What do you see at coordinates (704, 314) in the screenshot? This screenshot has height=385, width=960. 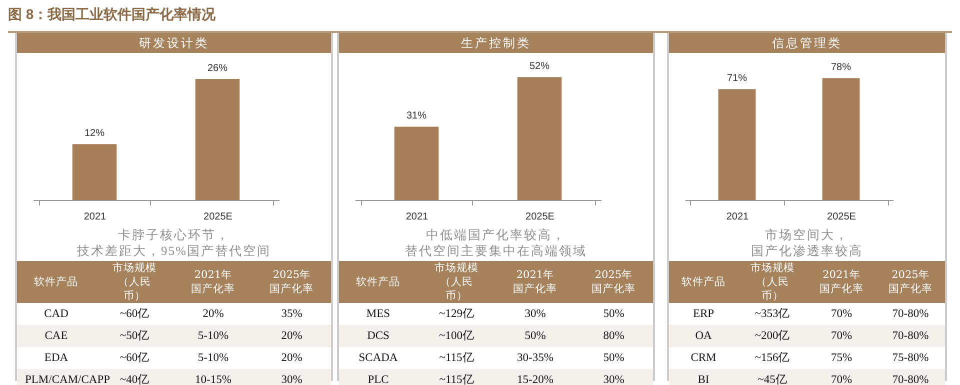 I see `text: ERP` at bounding box center [704, 314].